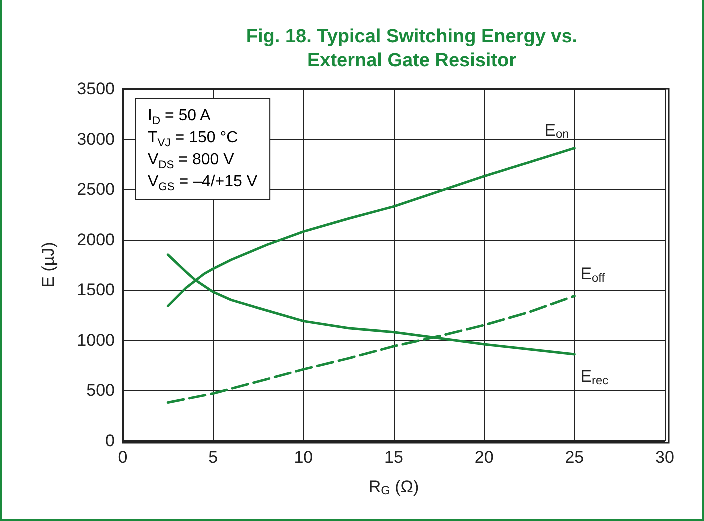 This screenshot has width=704, height=521. What do you see at coordinates (213, 457) in the screenshot?
I see `x-tick-label: 5` at bounding box center [213, 457].